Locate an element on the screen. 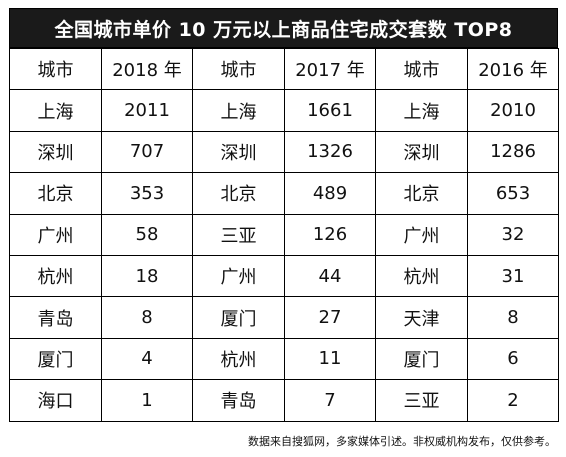  count-cell: 27 is located at coordinates (330, 317).